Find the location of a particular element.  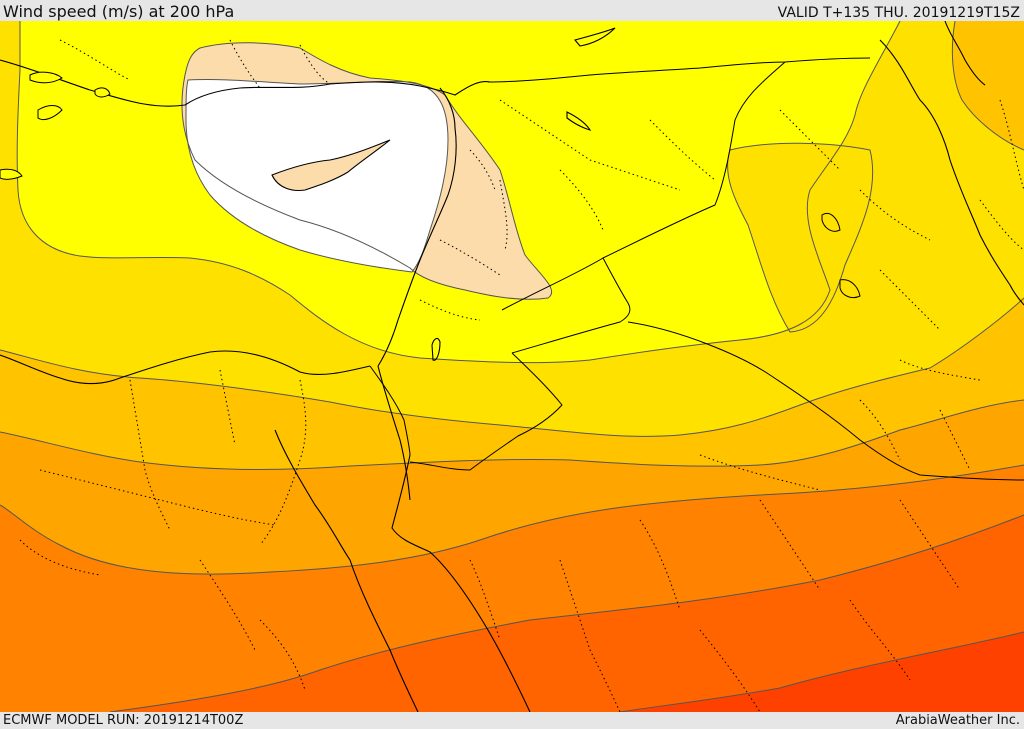

lake-north is located at coordinates (595, 37).